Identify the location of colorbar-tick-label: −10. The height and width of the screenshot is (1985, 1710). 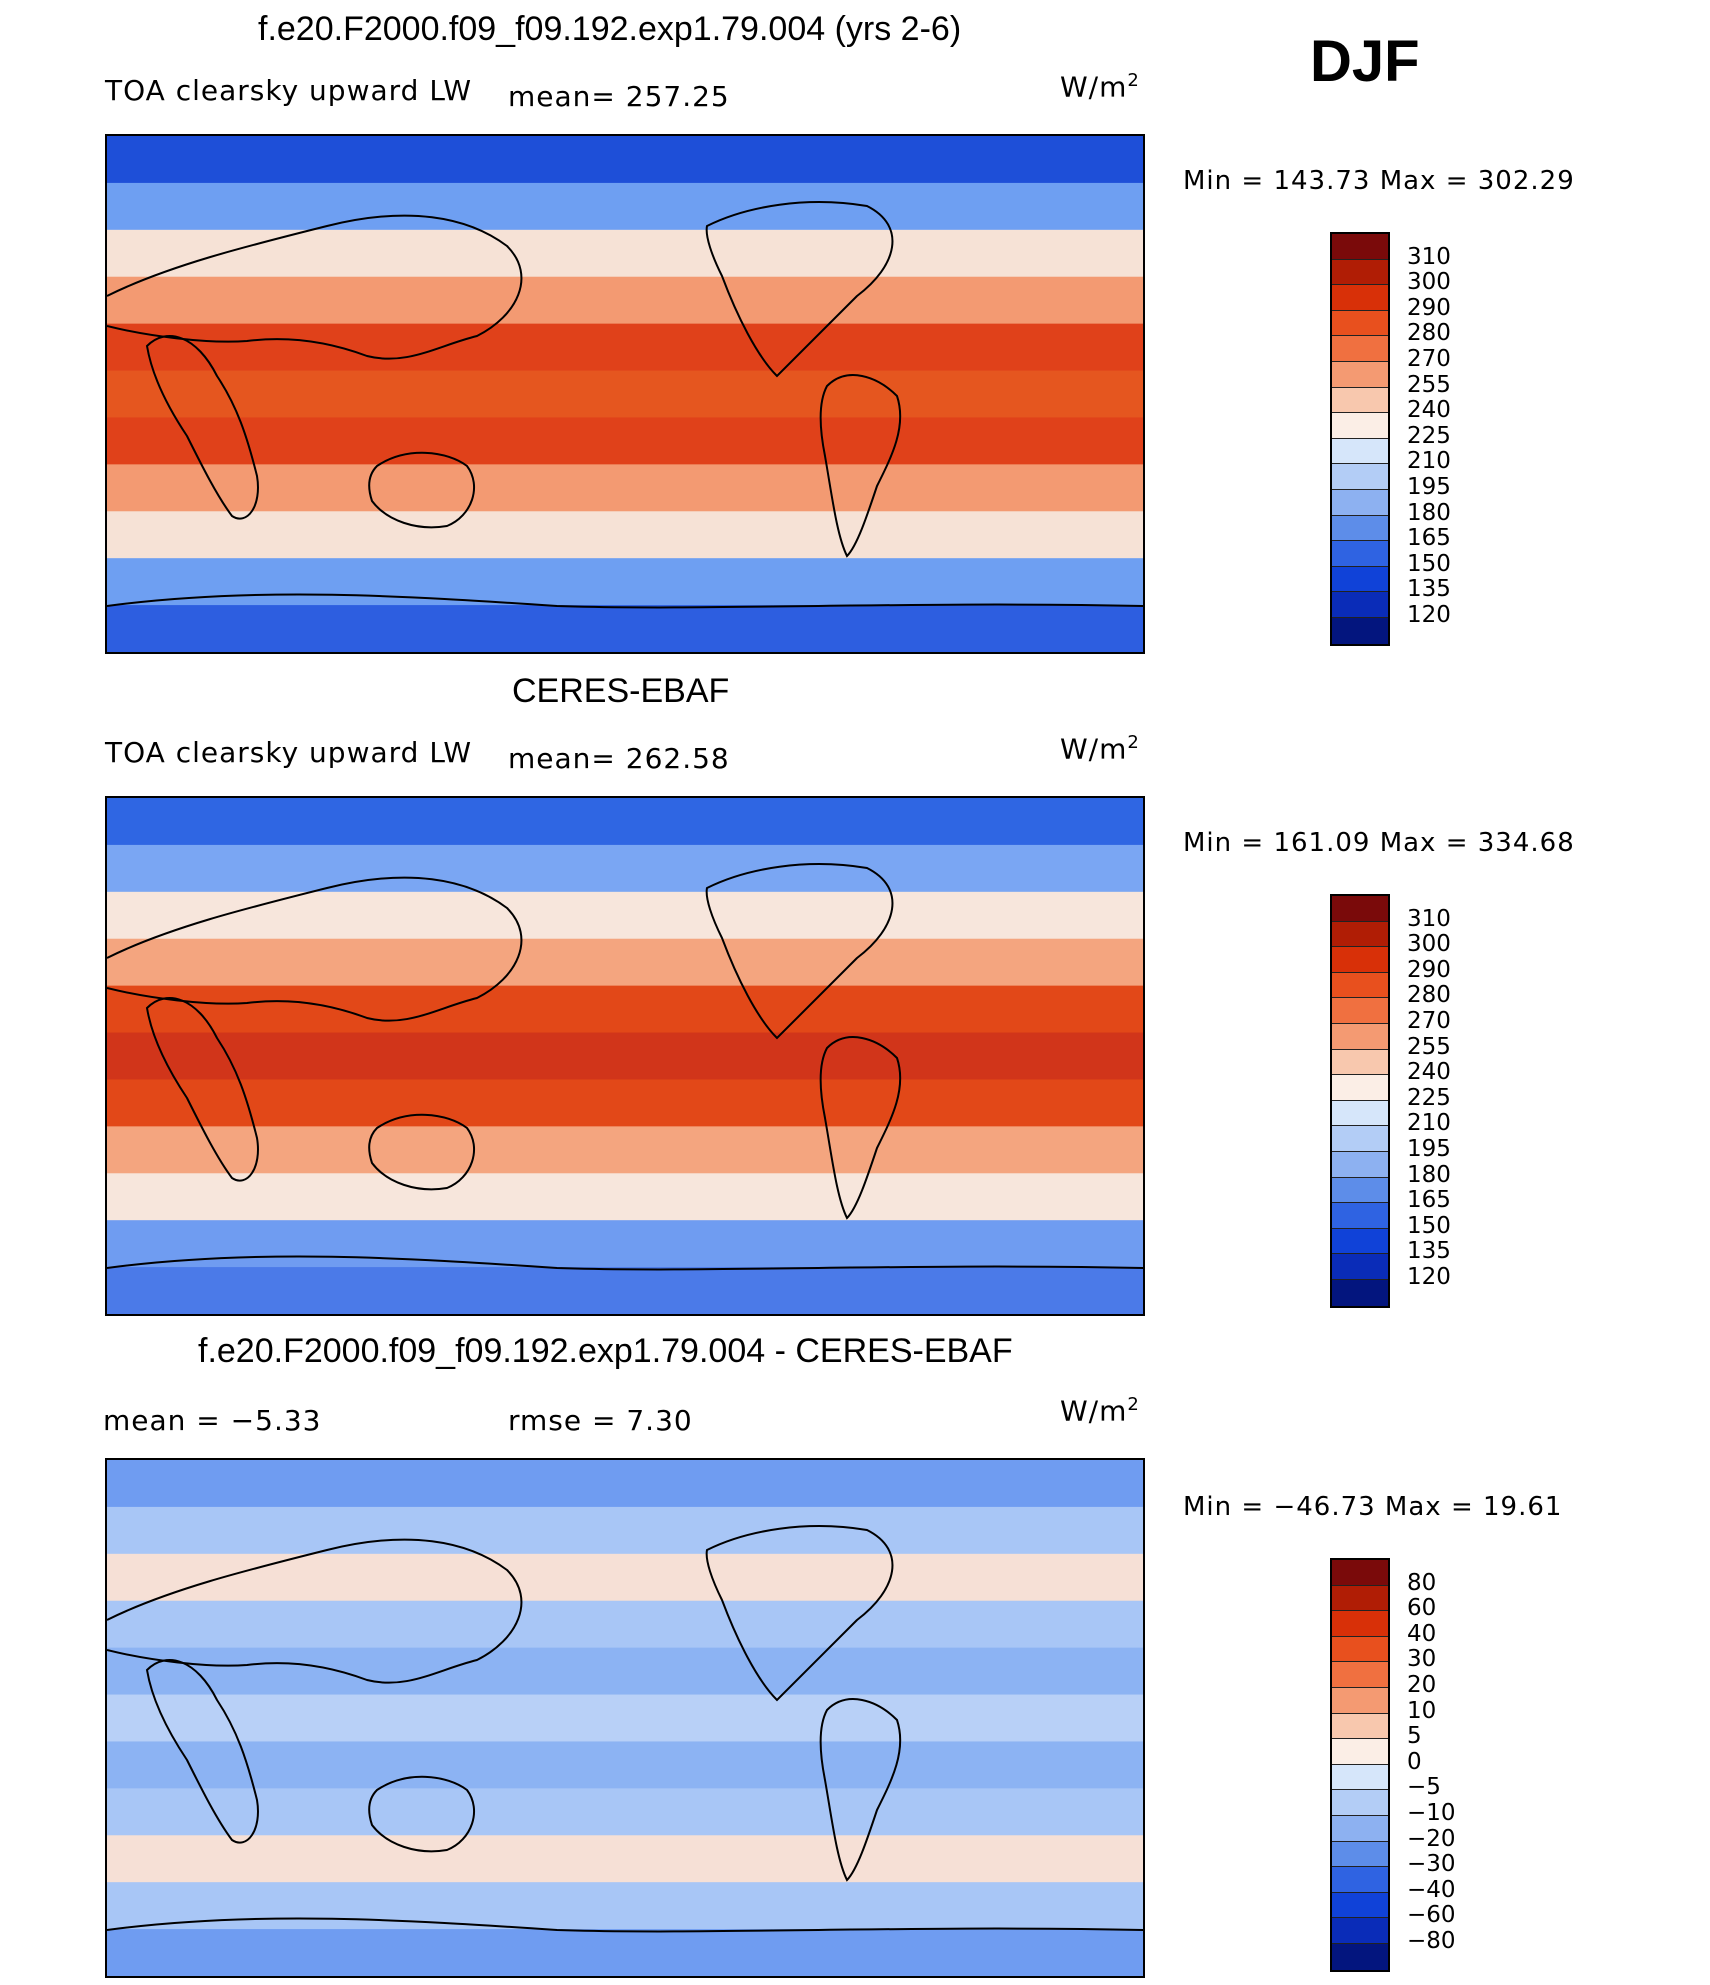
(1431, 1813).